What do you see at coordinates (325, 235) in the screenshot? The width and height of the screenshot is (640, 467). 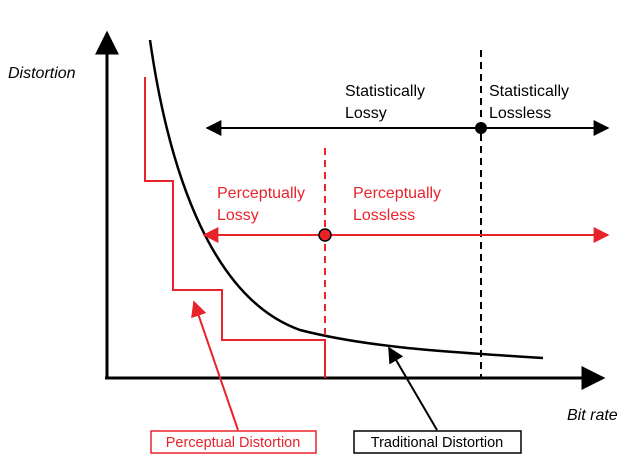 I see `perceptual-threshold-point` at bounding box center [325, 235].